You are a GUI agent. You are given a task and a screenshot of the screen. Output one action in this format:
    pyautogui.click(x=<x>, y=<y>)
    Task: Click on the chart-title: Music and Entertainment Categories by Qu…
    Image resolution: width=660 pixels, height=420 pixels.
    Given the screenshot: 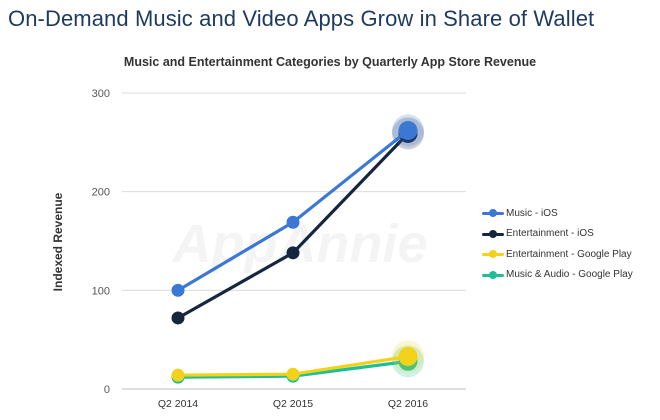 What is the action you would take?
    pyautogui.click(x=330, y=62)
    